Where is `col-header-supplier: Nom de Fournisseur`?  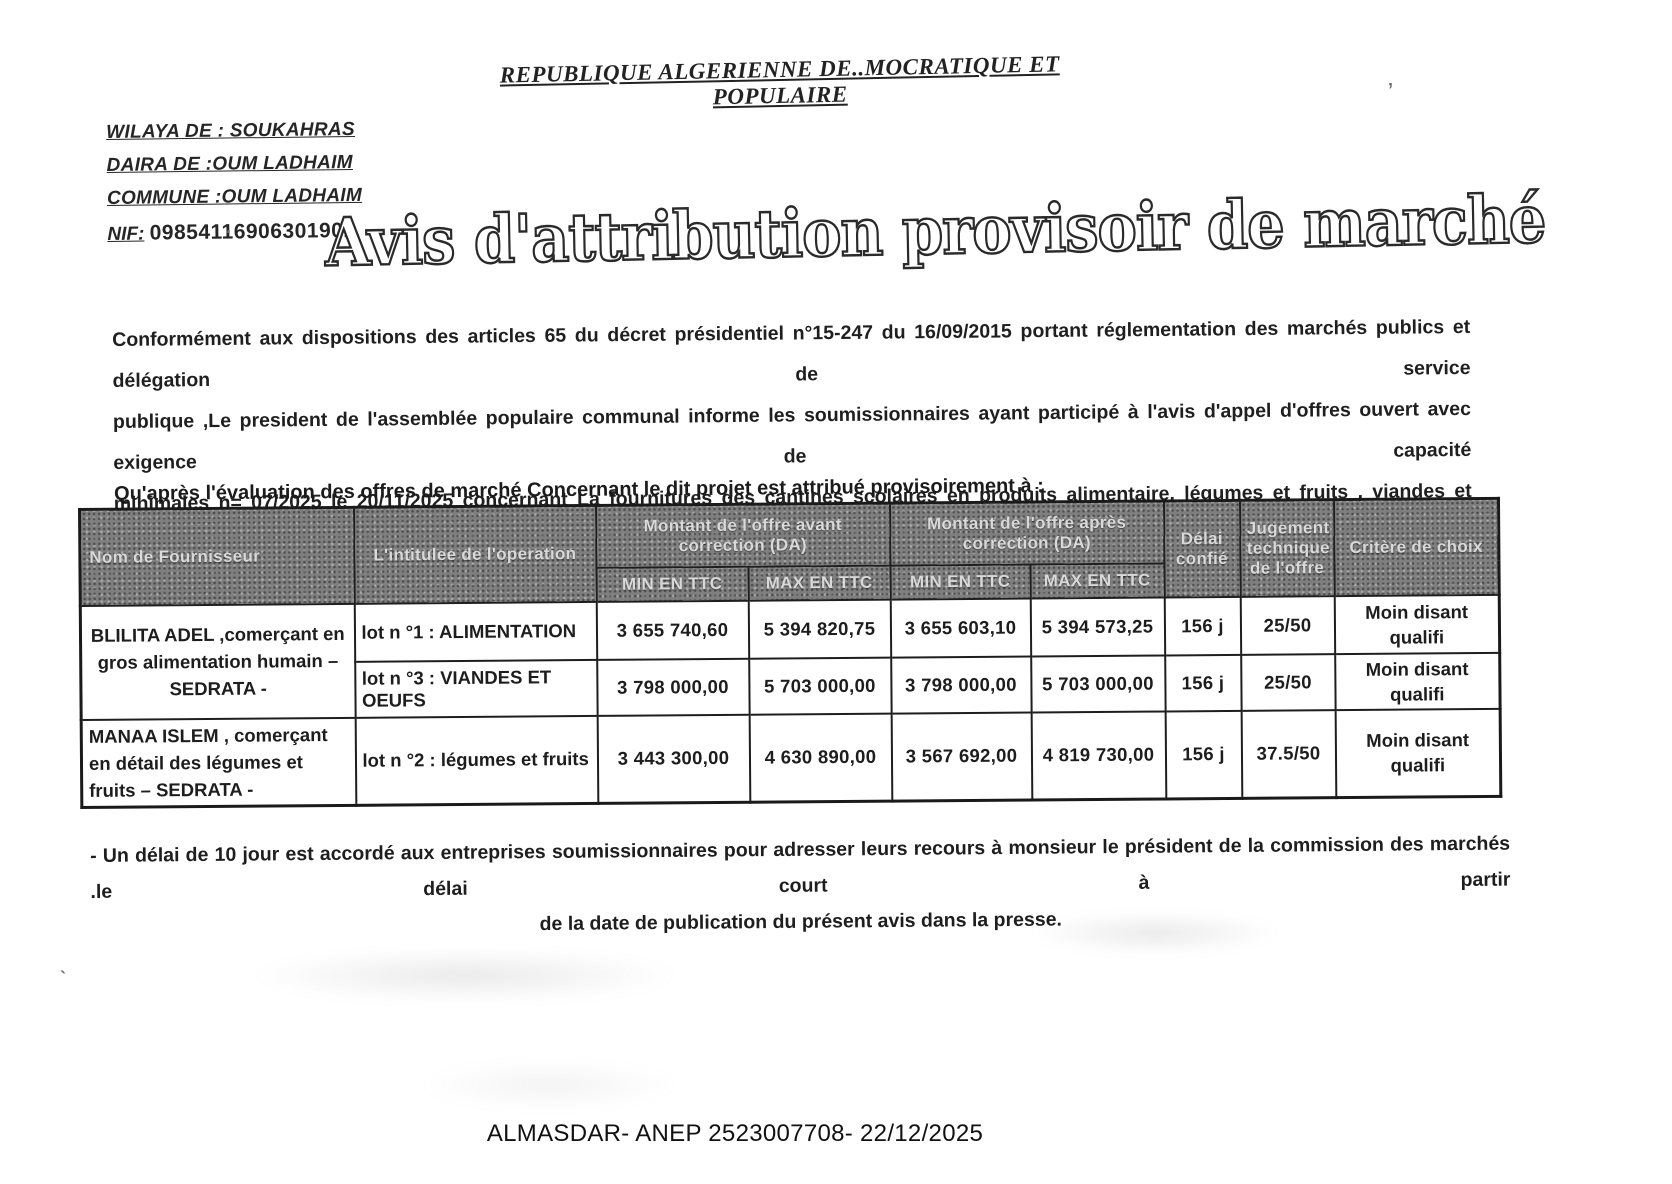
col-header-supplier: Nom de Fournisseur is located at coordinates (217, 556).